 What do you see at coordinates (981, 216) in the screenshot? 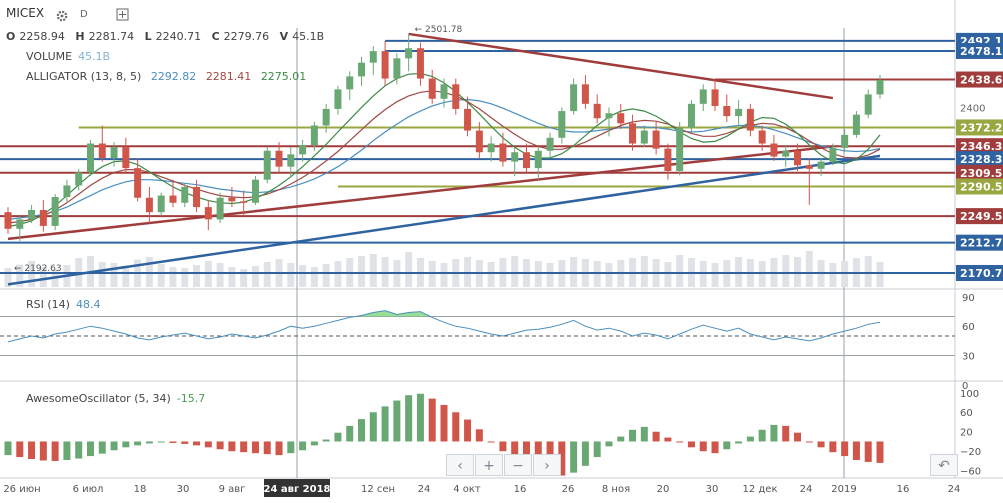
I see `price-badge-label: 2249.52` at bounding box center [981, 216].